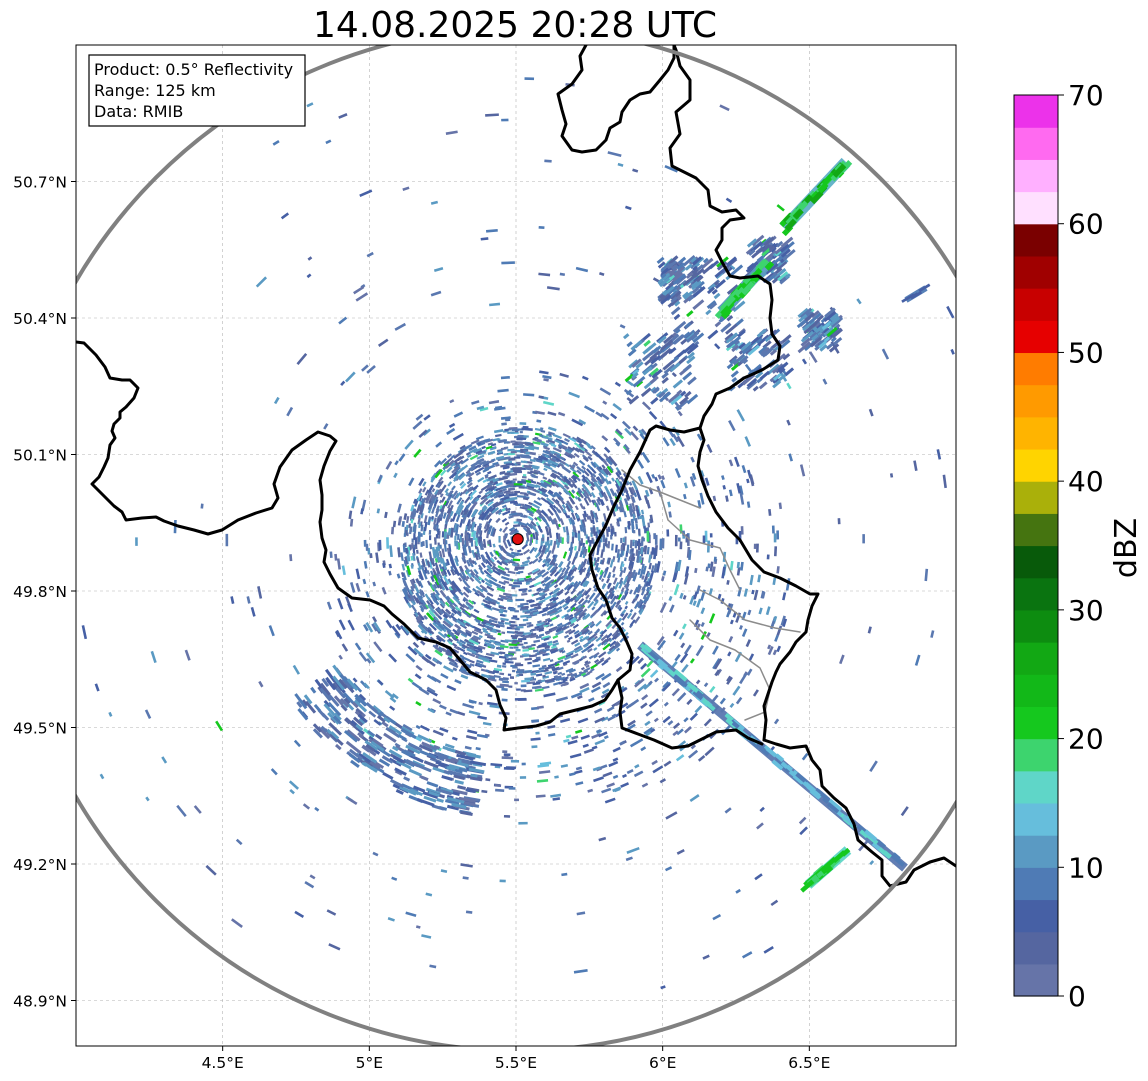 The height and width of the screenshot is (1081, 1148). I want to click on radar-site-marker, so click(517, 539).